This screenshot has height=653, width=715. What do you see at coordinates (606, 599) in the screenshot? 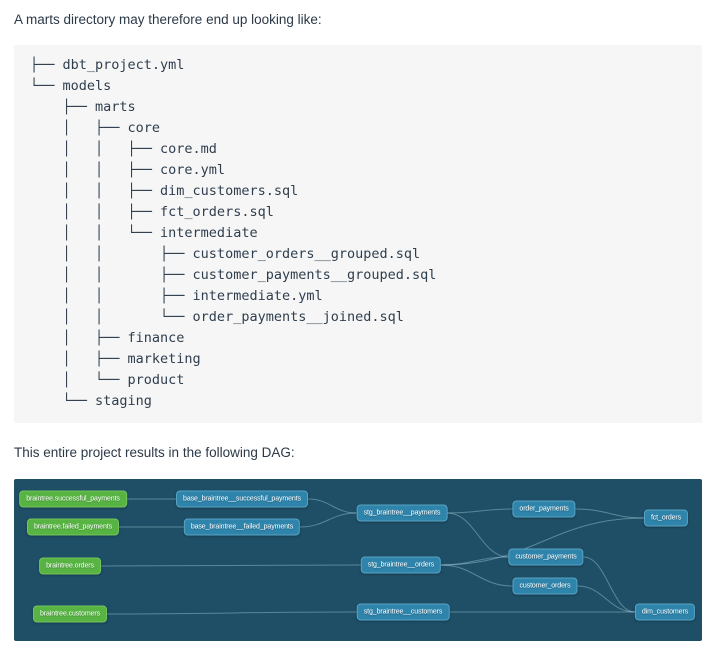
I see `dag-edge-customer_orders--dim_customers` at bounding box center [606, 599].